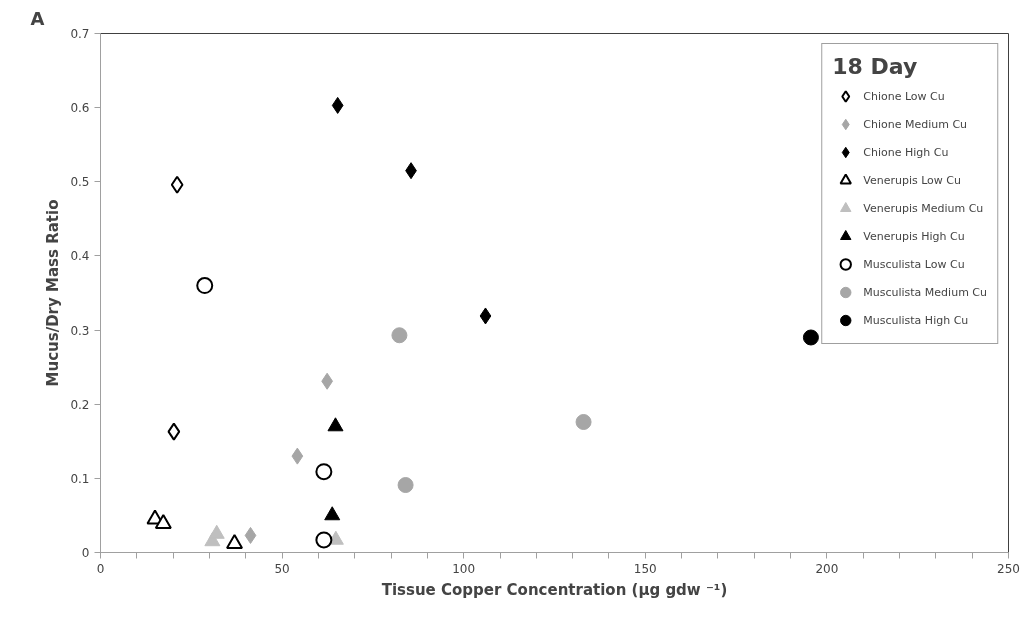  I want to click on legend-label: Venerupis Low Cu, so click(912, 180).